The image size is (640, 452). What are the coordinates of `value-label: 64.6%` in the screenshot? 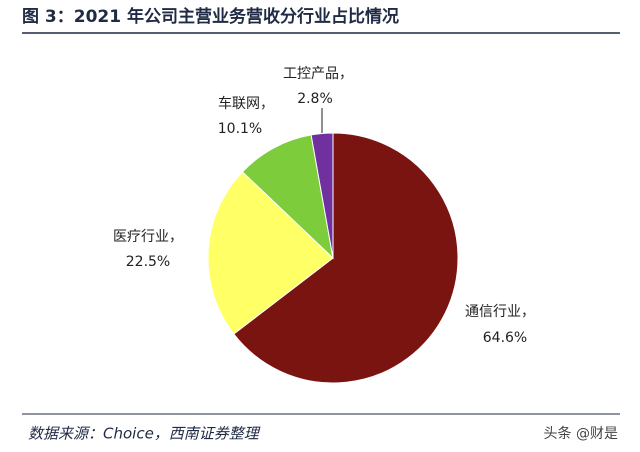 It's located at (505, 338).